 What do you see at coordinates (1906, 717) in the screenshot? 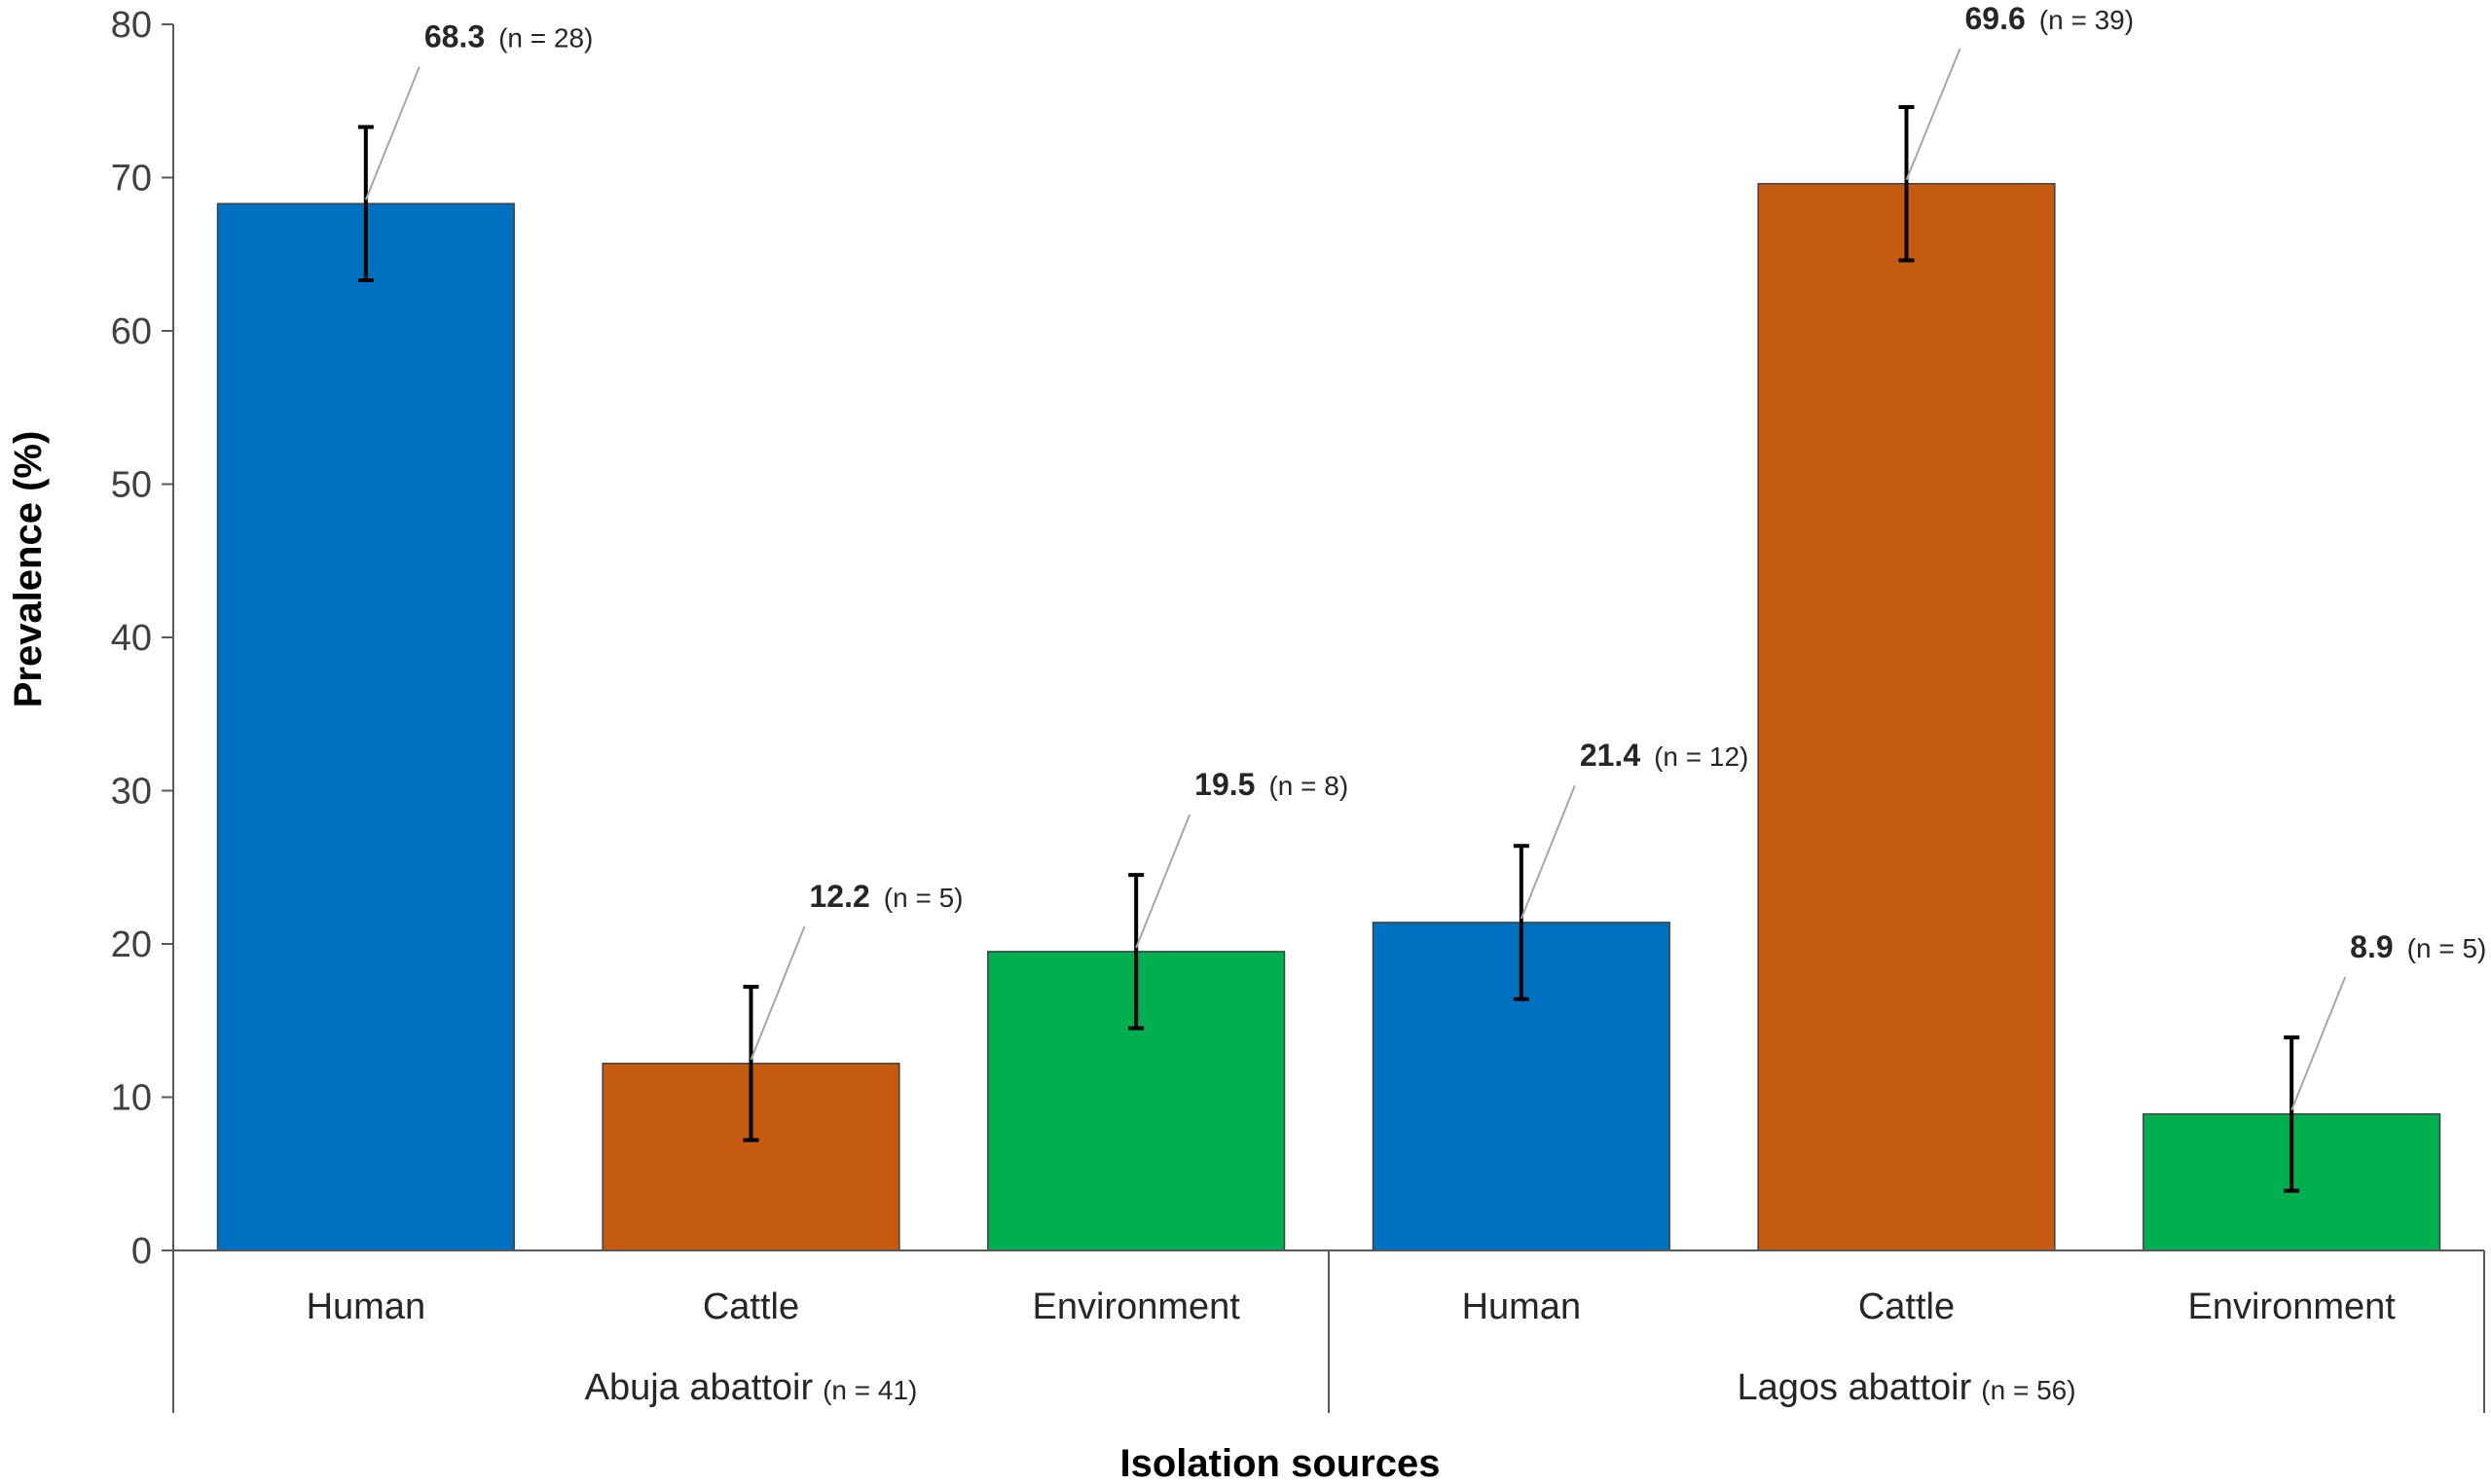
I see `bar-cattle` at bounding box center [1906, 717].